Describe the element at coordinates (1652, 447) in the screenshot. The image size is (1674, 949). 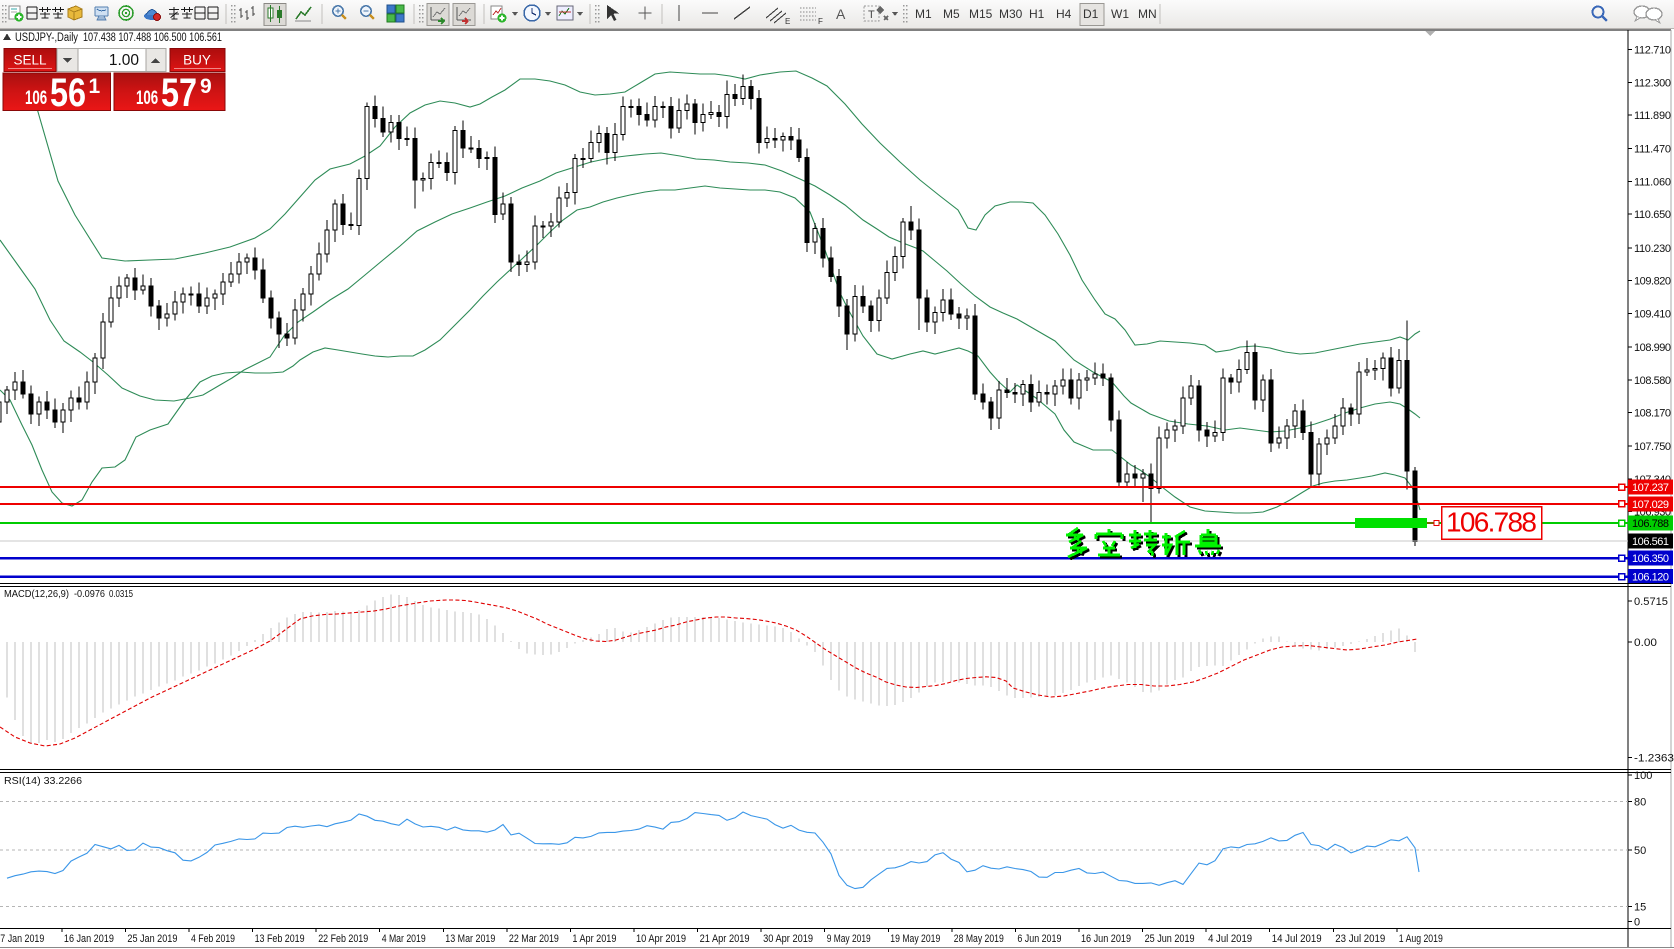
I see `svg-text: 107.750` at that location.